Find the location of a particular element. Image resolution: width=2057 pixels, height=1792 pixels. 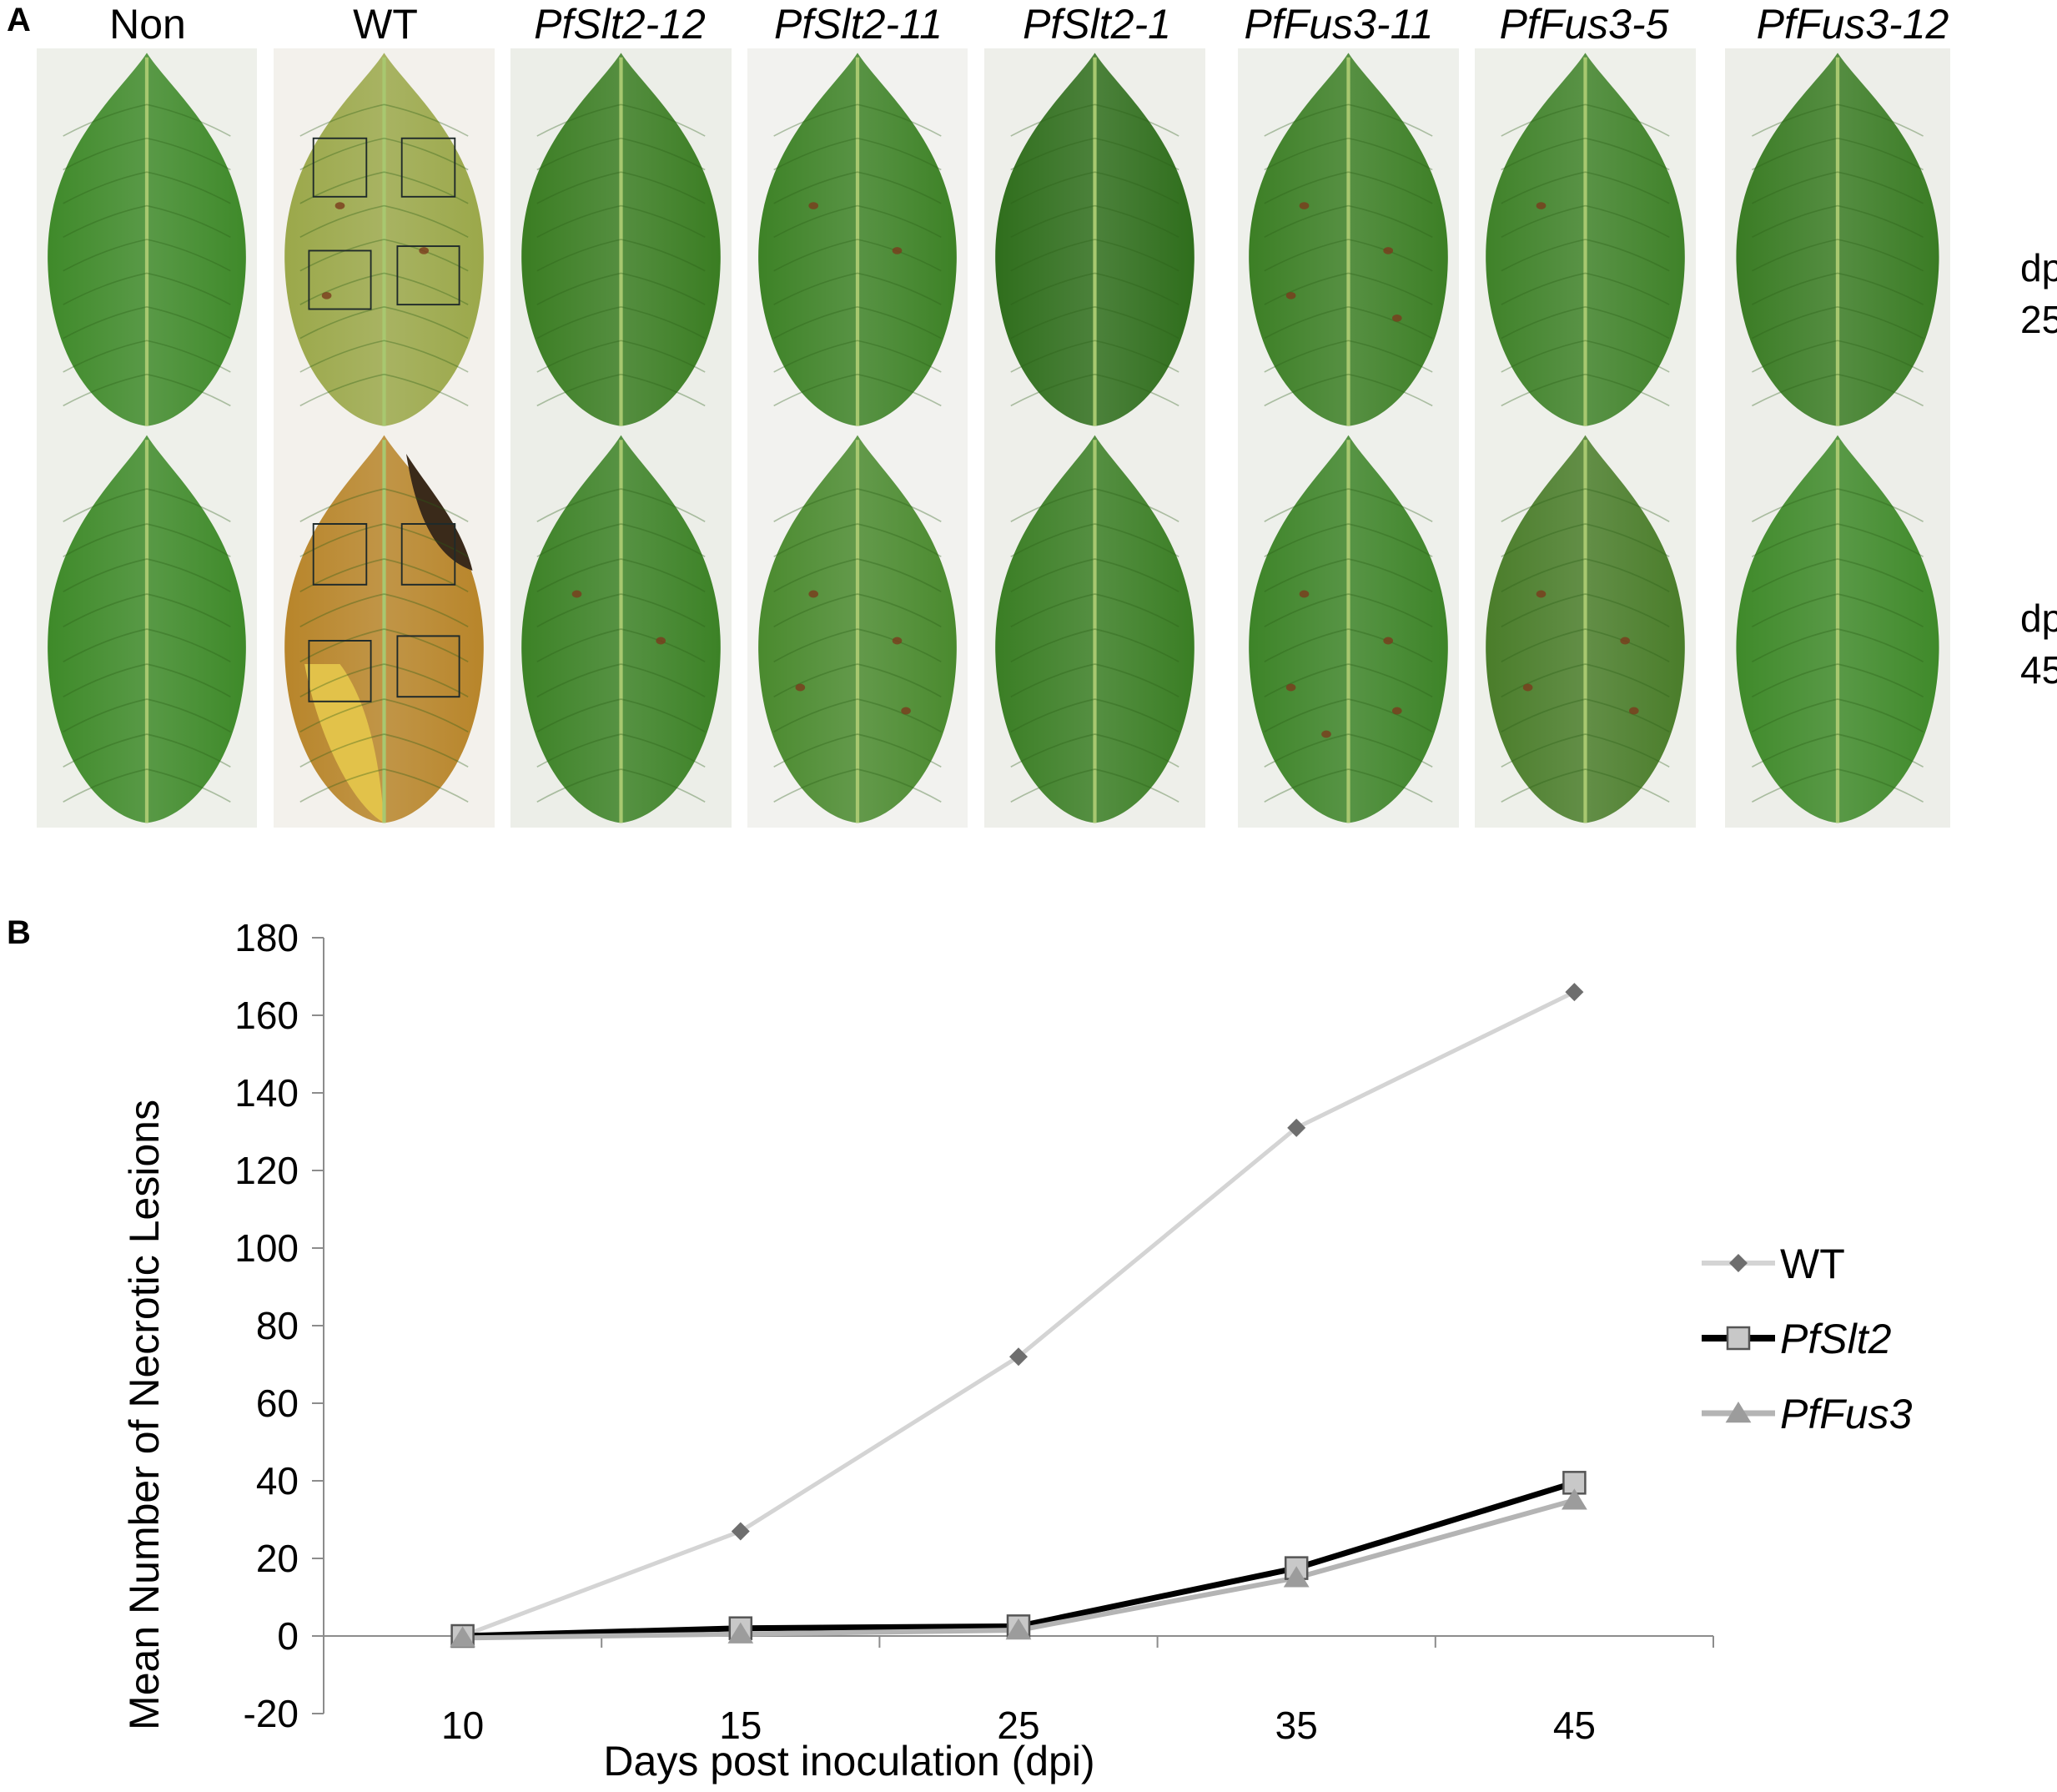

column-label-pffus3-5: PfFus3-5 is located at coordinates (1584, 24).